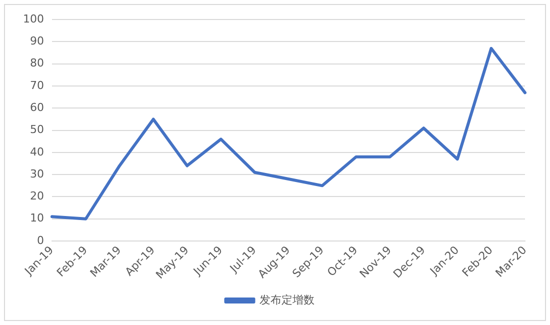  I want to click on y-tick-label: 90, so click(37, 41).